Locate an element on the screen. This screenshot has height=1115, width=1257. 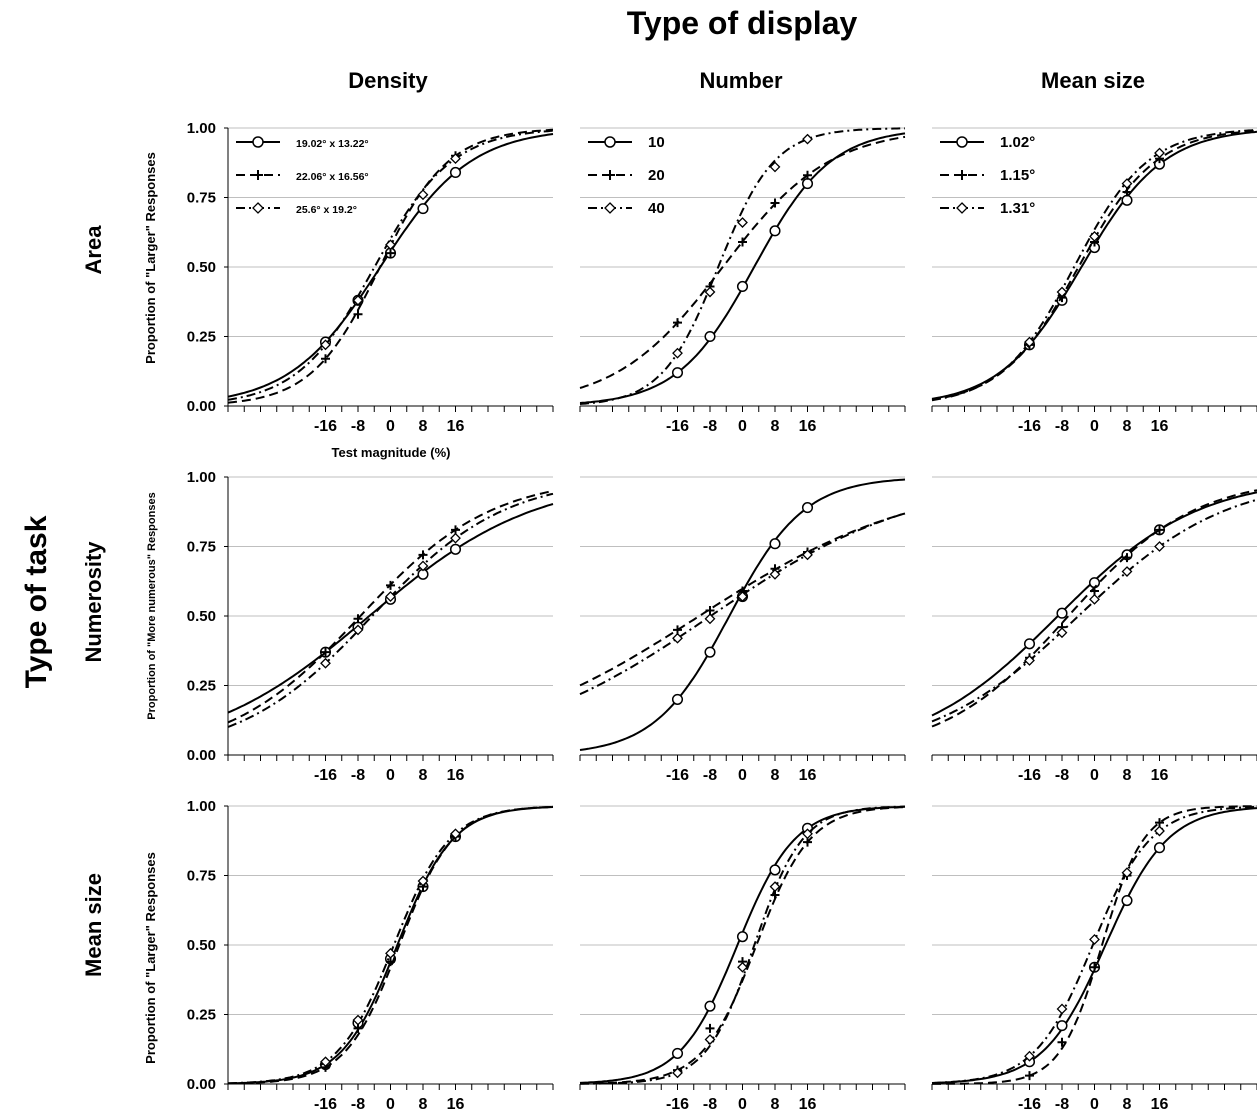
panel-mean-size-density: 0.00 0.25 0.50 0.75 1.00 -16 -8 0 8 16 is located at coordinates (370, 955).